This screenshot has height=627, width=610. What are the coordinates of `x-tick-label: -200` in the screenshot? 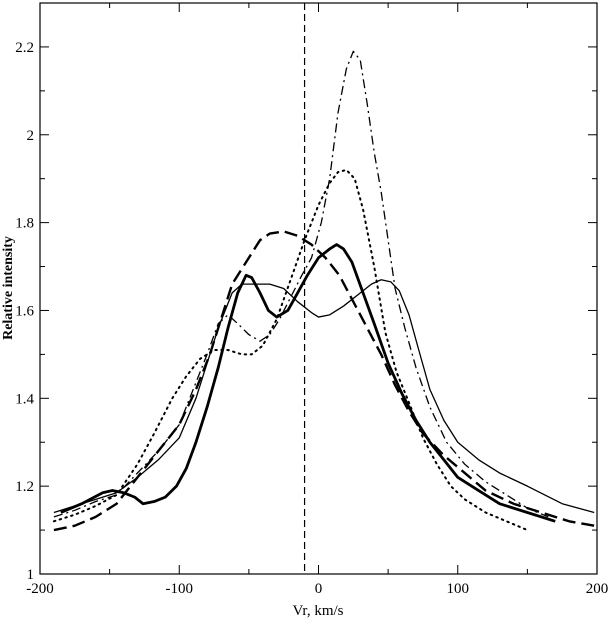 It's located at (40, 589).